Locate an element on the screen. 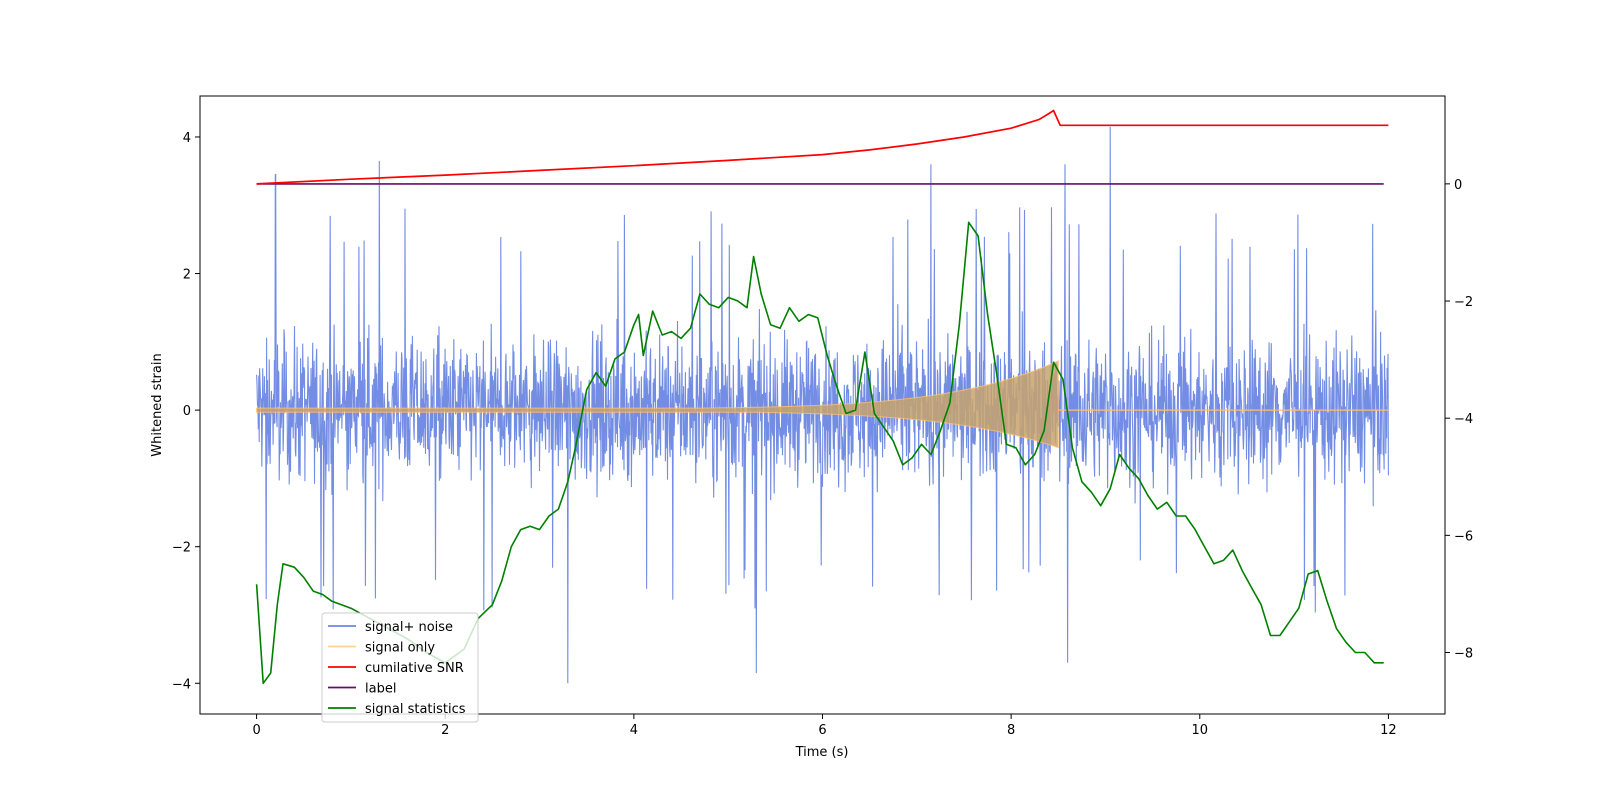 This screenshot has width=1600, height=800. legend-entry: label is located at coordinates (380, 689).